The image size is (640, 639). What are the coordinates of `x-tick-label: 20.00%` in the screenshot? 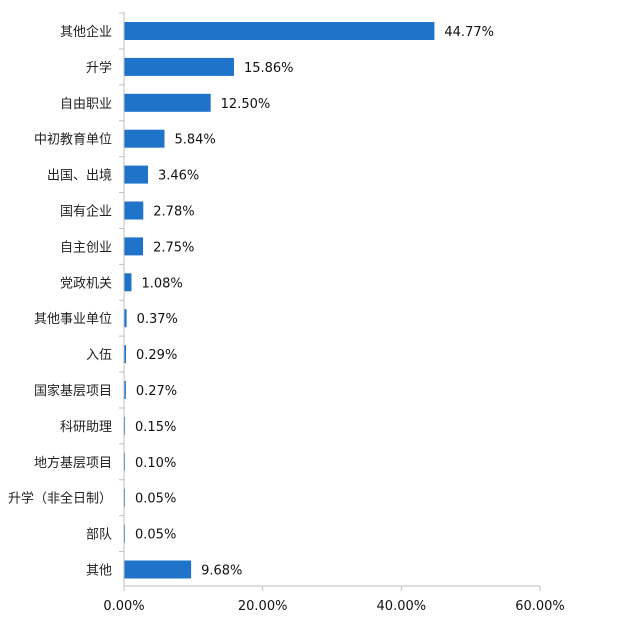 It's located at (263, 606).